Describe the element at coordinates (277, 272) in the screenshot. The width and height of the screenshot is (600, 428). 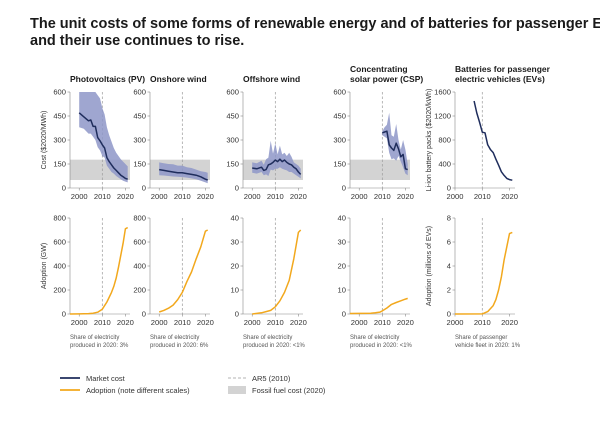
I see `adoption-line-offshore-adoption` at that location.